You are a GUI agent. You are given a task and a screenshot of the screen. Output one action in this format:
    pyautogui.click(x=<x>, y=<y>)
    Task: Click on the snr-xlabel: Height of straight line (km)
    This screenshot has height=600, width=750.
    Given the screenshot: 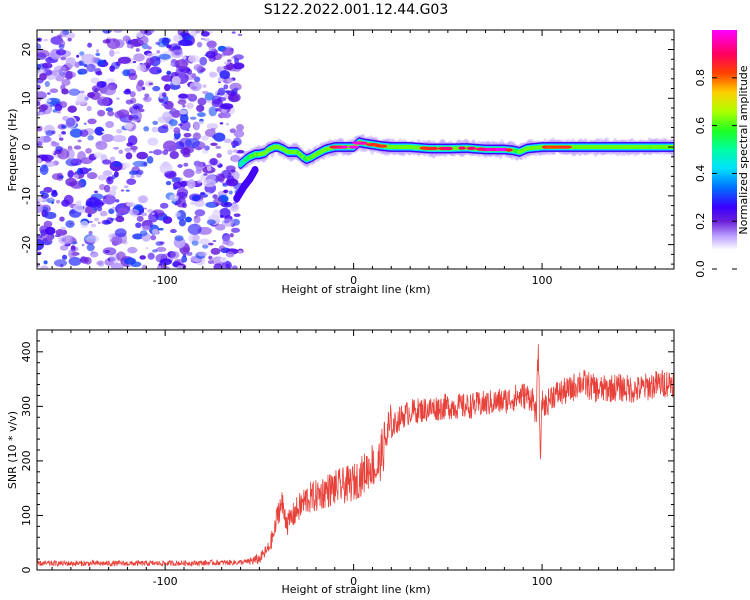 What is the action you would take?
    pyautogui.click(x=355, y=589)
    